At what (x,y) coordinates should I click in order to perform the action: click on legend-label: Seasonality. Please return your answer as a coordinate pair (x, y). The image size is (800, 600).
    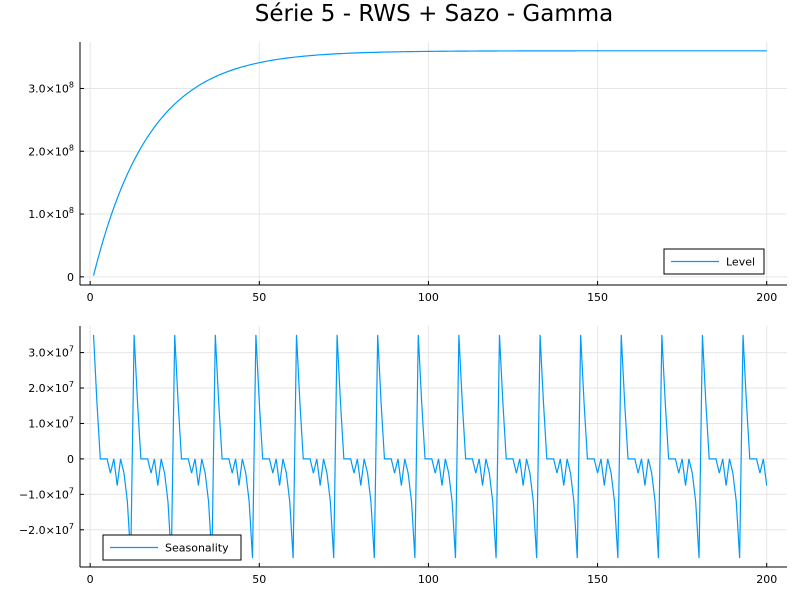
    Looking at the image, I should click on (197, 548).